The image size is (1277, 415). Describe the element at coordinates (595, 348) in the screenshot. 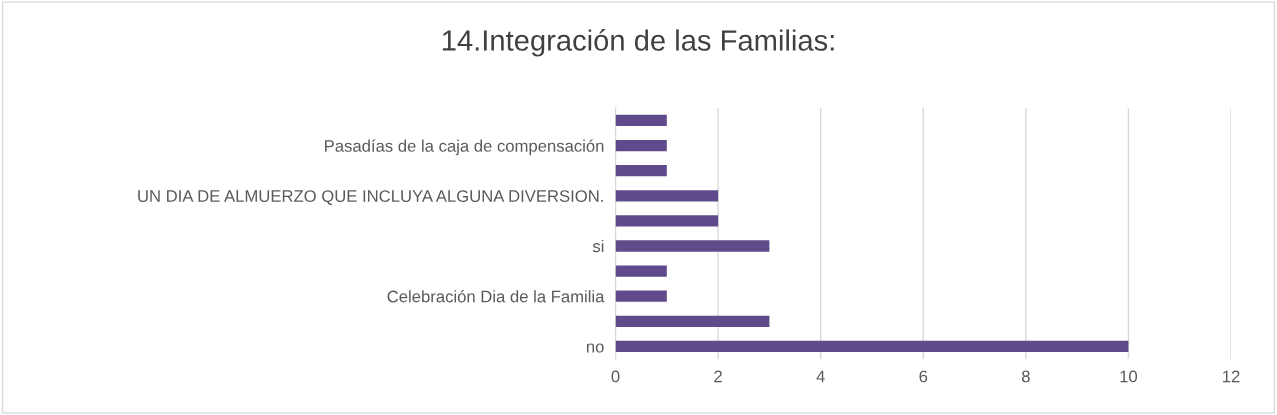

I see `y-tick-label: no` at that location.